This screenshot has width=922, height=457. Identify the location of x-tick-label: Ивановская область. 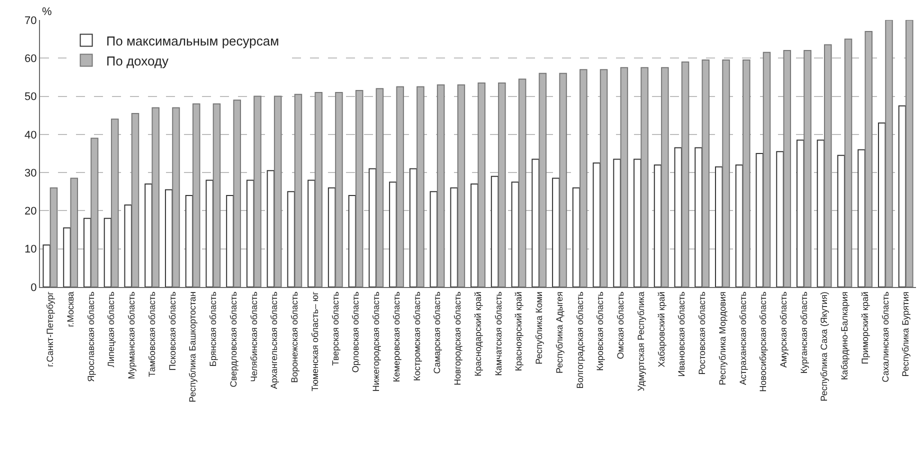
(681, 334).